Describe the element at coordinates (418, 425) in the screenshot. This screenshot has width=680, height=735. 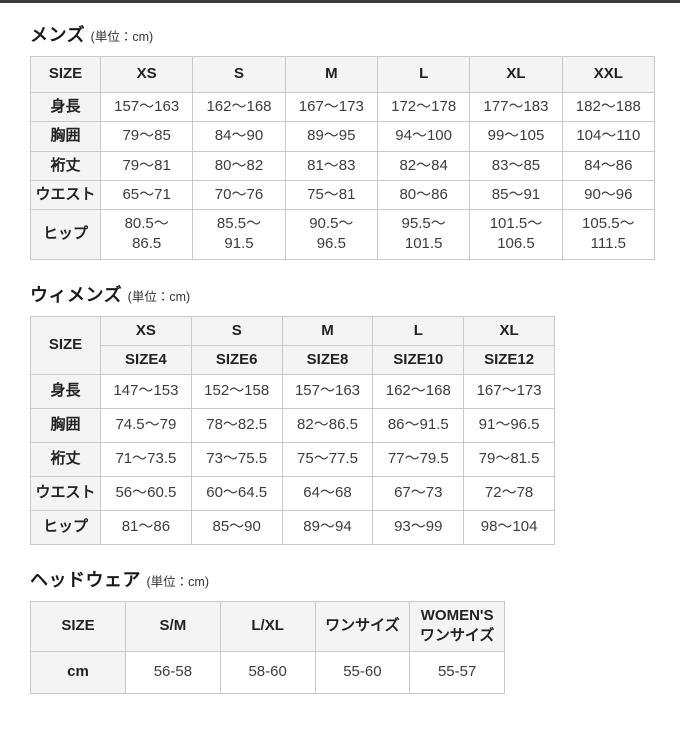
I see `table-cell: 86～91.5` at that location.